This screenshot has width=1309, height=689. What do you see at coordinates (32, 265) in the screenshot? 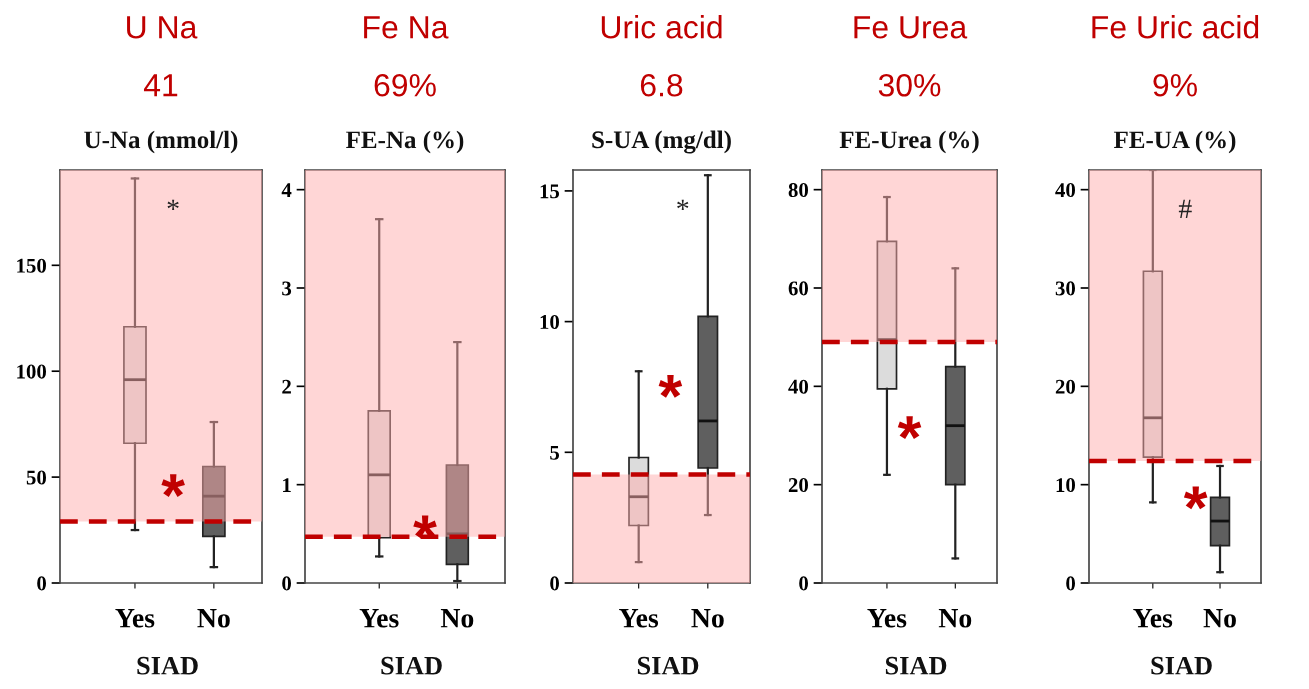
I see `y-tick-label: 150` at bounding box center [32, 265].